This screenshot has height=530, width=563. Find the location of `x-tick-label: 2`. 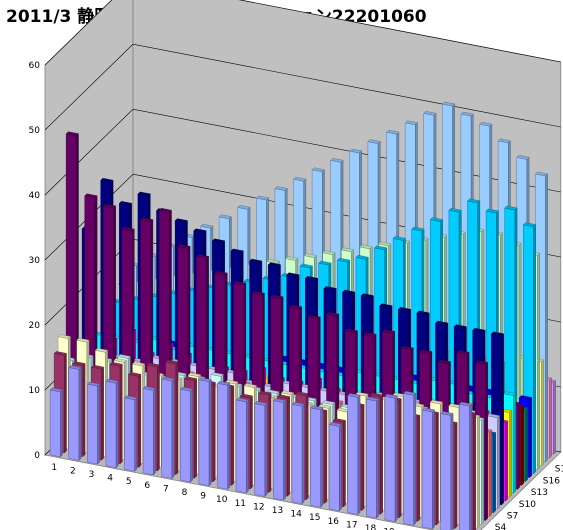

x-tick-label: 2 is located at coordinates (73, 471).